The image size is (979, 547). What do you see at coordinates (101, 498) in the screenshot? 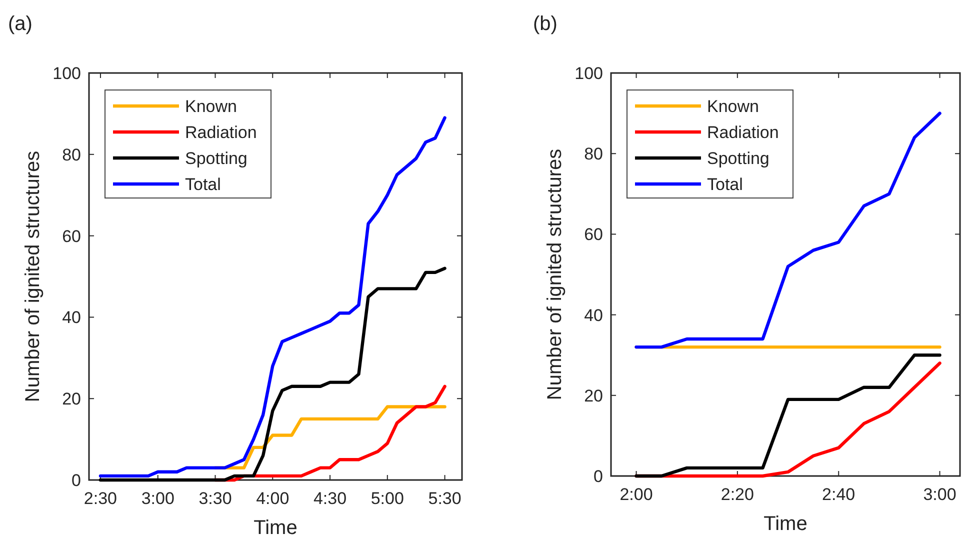
I see `x-tick-label: 2:30` at bounding box center [101, 498].